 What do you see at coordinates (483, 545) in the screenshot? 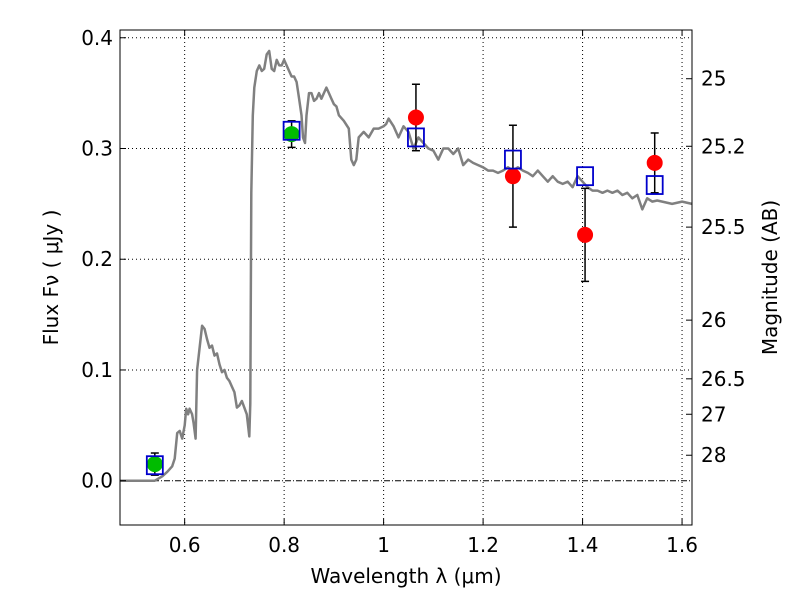
I see `x-tick-label: 1.2` at bounding box center [483, 545].